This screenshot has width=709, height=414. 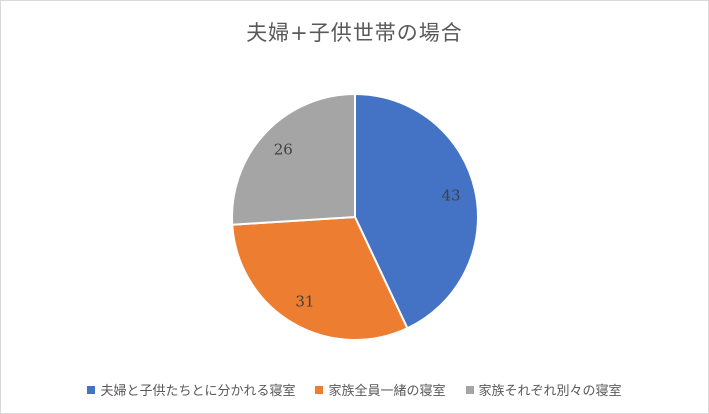 I want to click on legend-item: 夫婦と子供たちとに分かれる寝室, so click(x=191, y=389).